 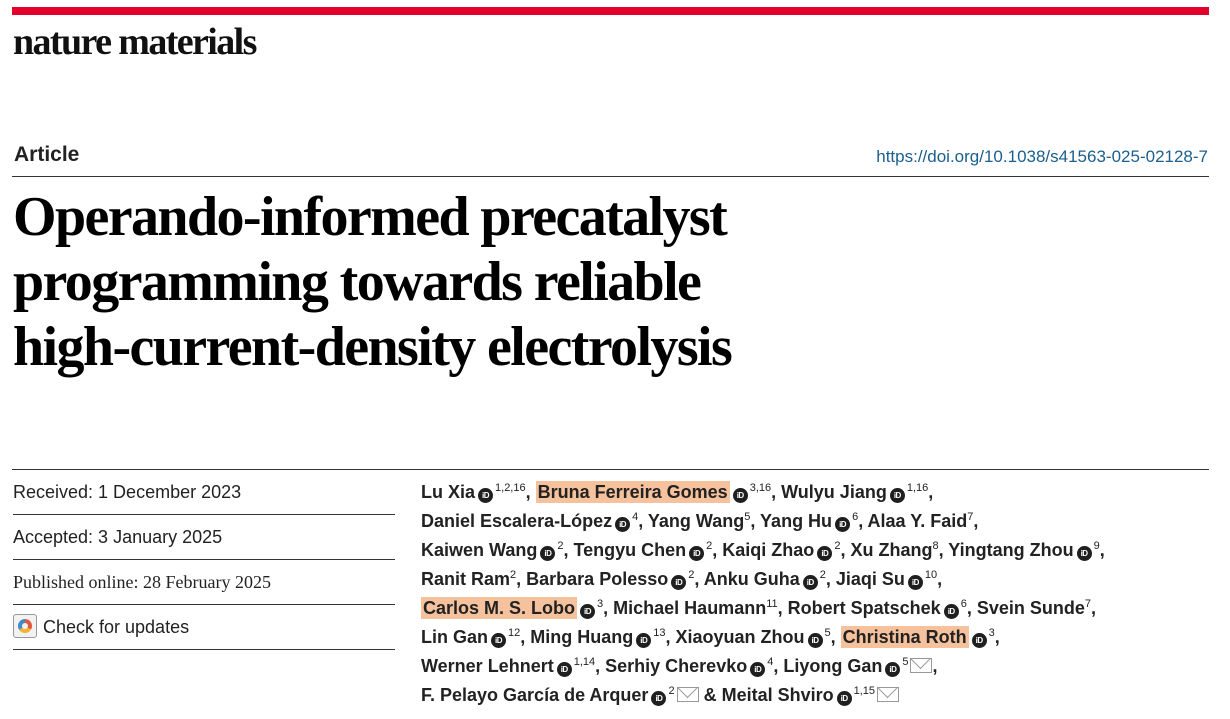 What do you see at coordinates (25, 626) in the screenshot?
I see `crossmark-icon` at bounding box center [25, 626].